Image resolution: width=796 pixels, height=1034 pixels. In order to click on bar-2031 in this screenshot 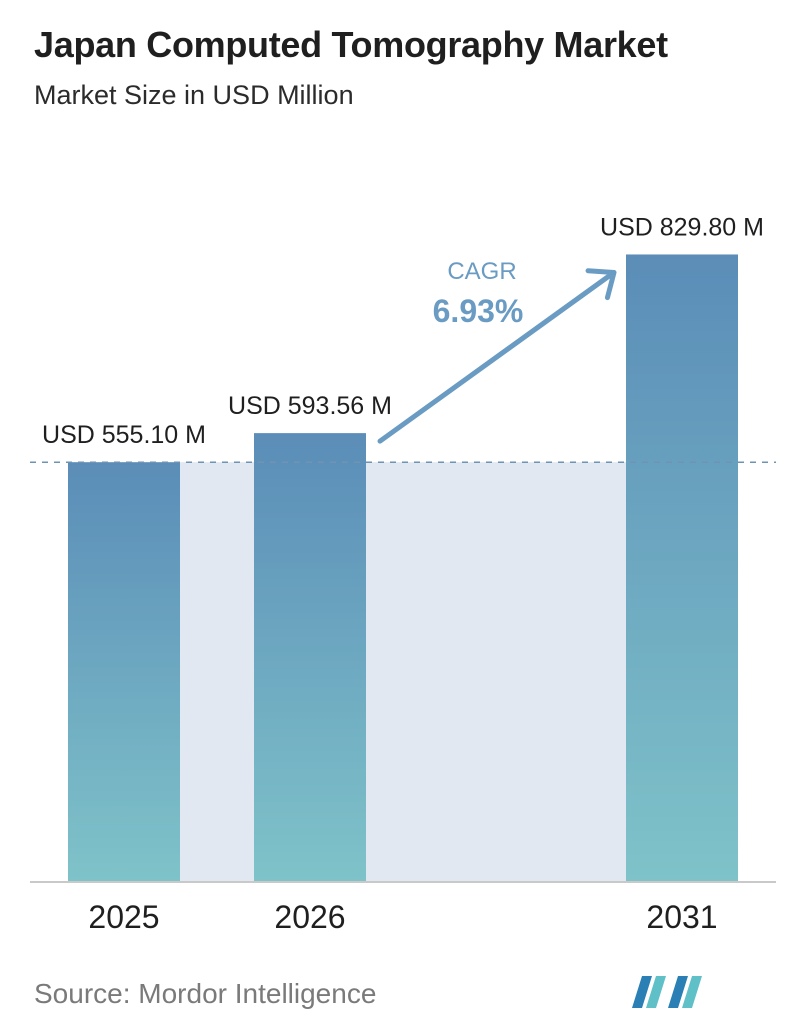, I will do `click(682, 568)`.